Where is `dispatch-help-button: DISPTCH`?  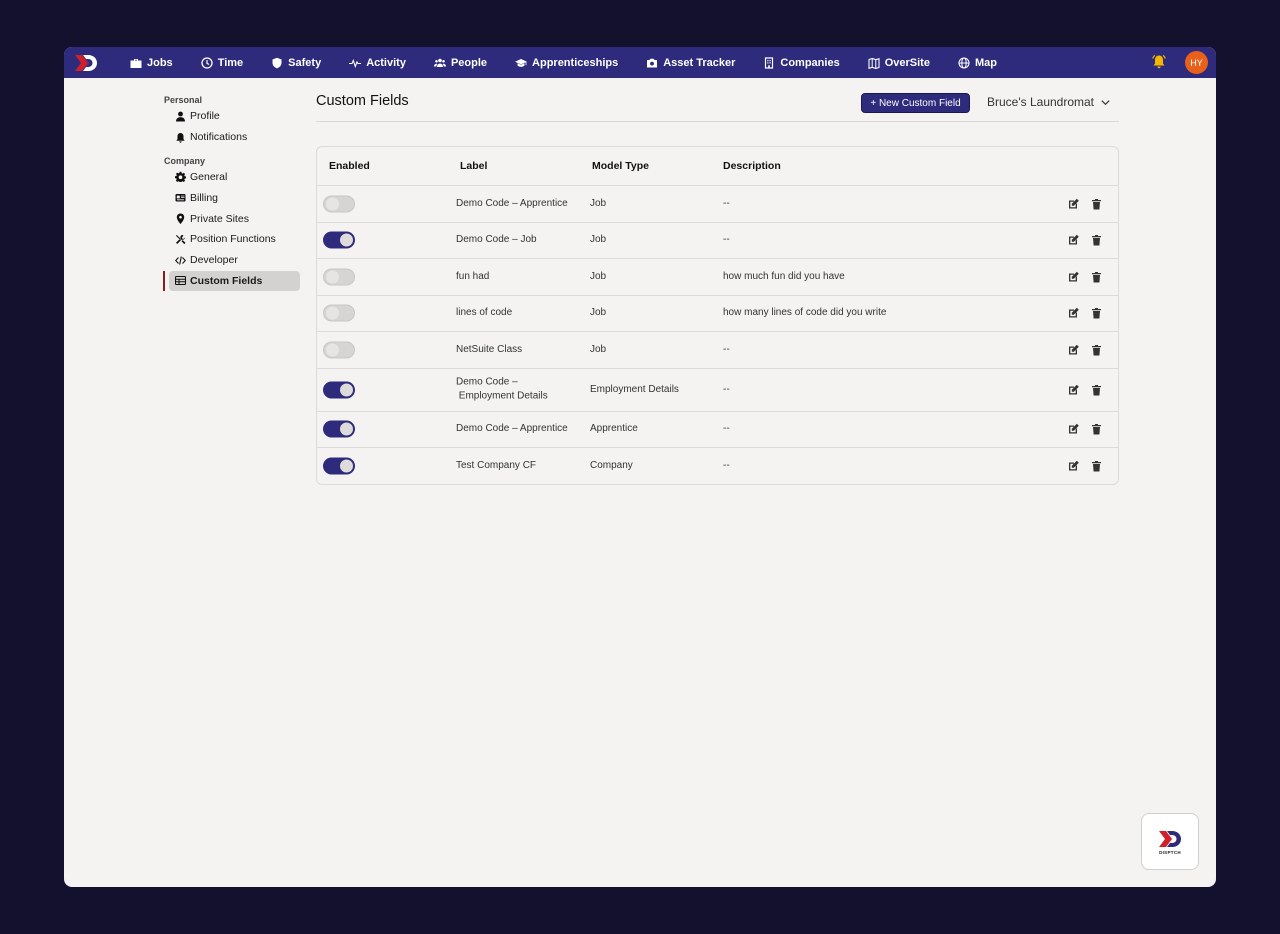
dispatch-help-button: DISPTCH is located at coordinates (1170, 841).